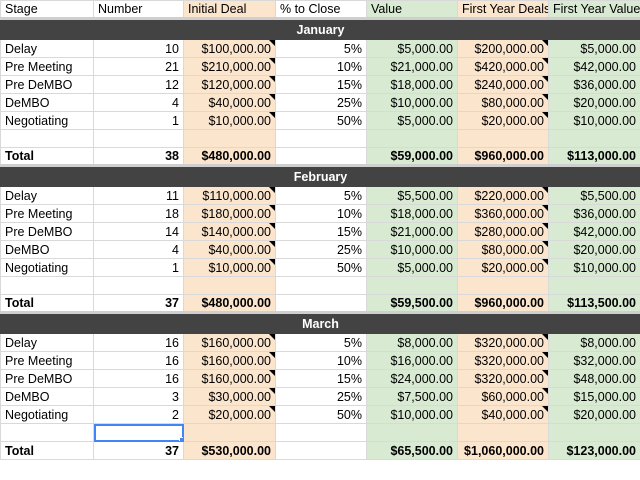 Image resolution: width=640 pixels, height=480 pixels. Describe the element at coordinates (503, 249) in the screenshot. I see `cell-first-year-deals: $80,000.00` at that location.